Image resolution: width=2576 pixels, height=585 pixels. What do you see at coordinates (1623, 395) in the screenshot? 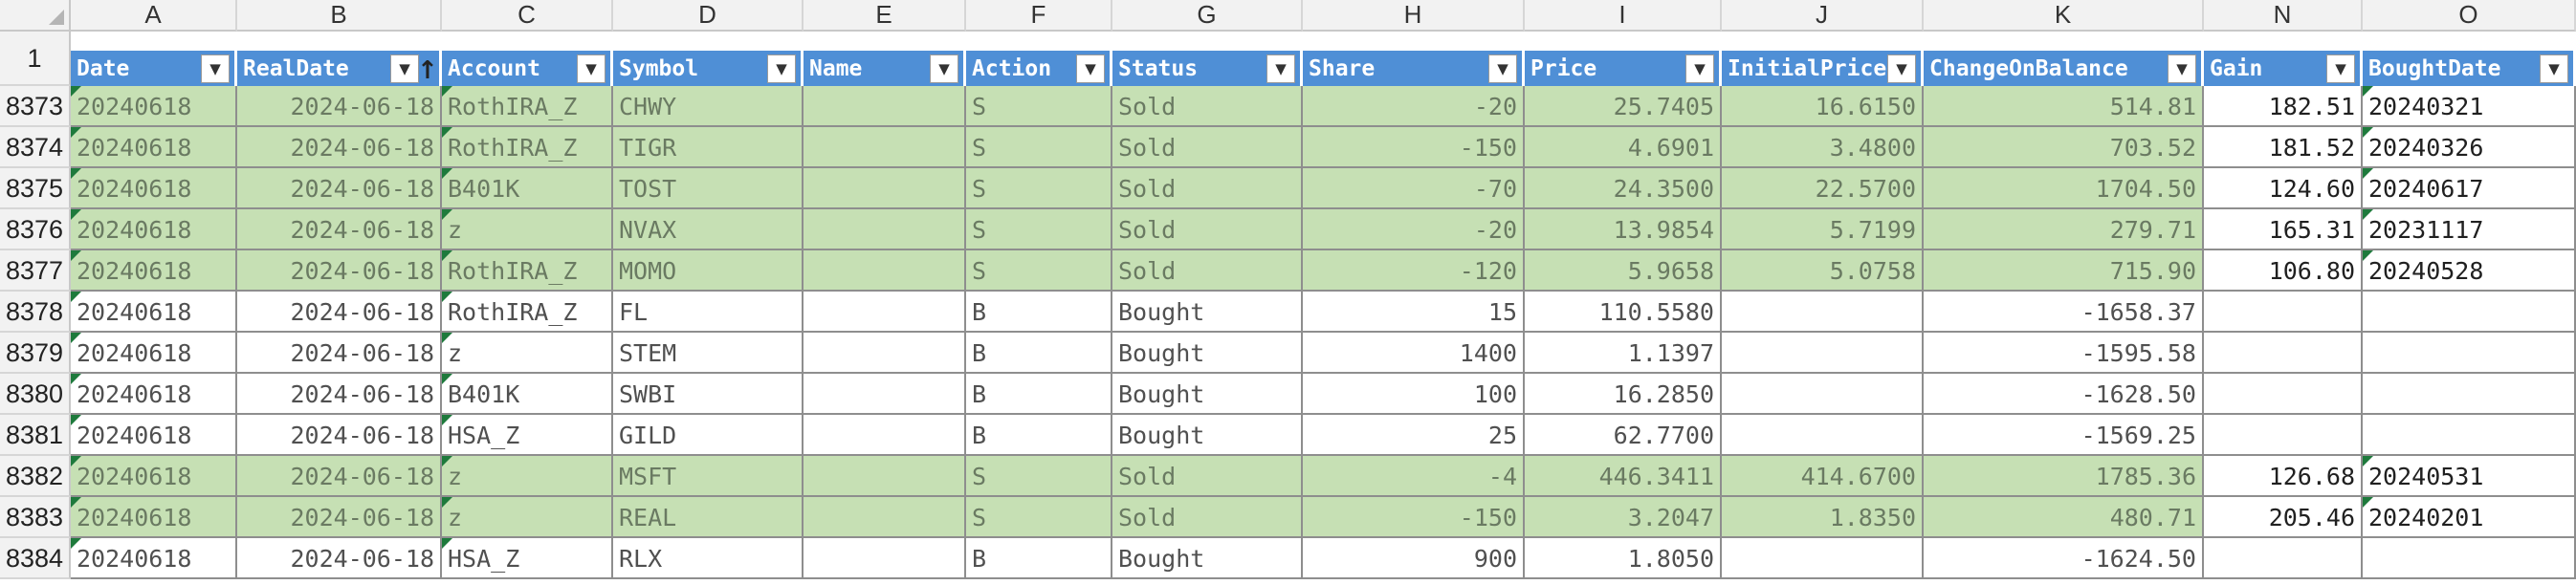
I see `table-cell-price: 16.2850` at bounding box center [1623, 395].